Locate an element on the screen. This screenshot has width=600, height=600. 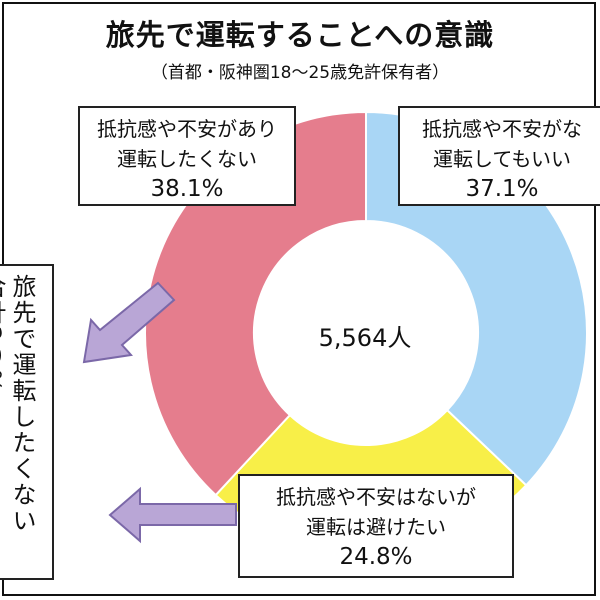
side-note-line1: 旅先で運転したくない is located at coordinates (22, 404).